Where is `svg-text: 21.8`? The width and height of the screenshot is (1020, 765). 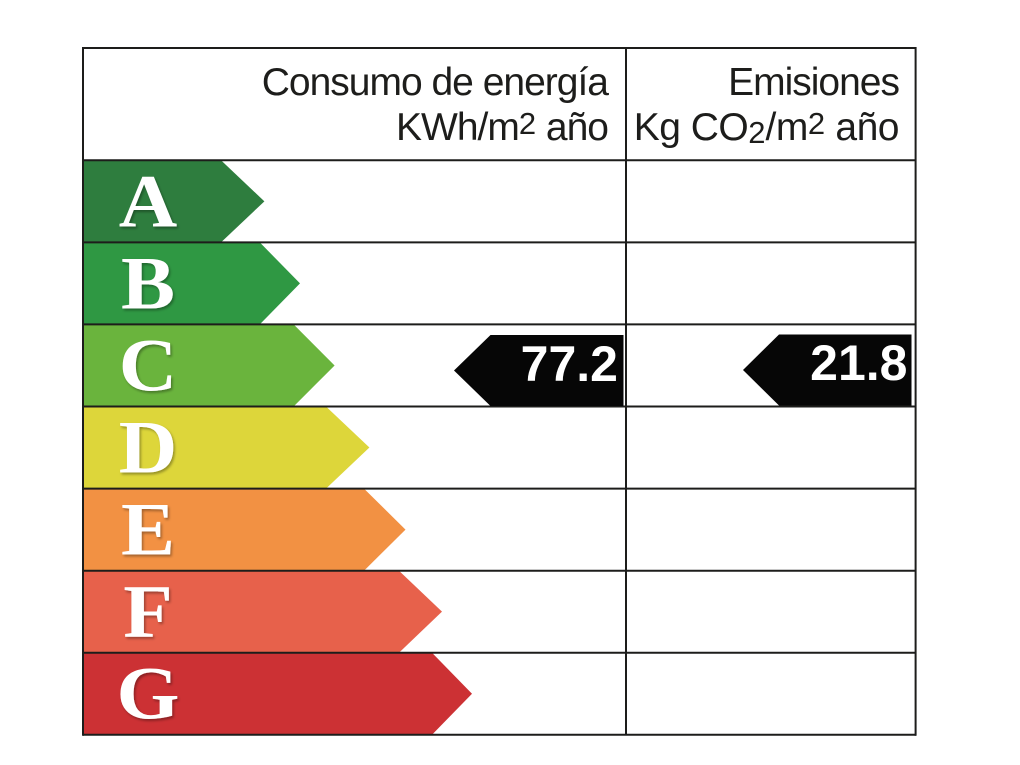
svg-text: 21.8 is located at coordinates (858, 363).